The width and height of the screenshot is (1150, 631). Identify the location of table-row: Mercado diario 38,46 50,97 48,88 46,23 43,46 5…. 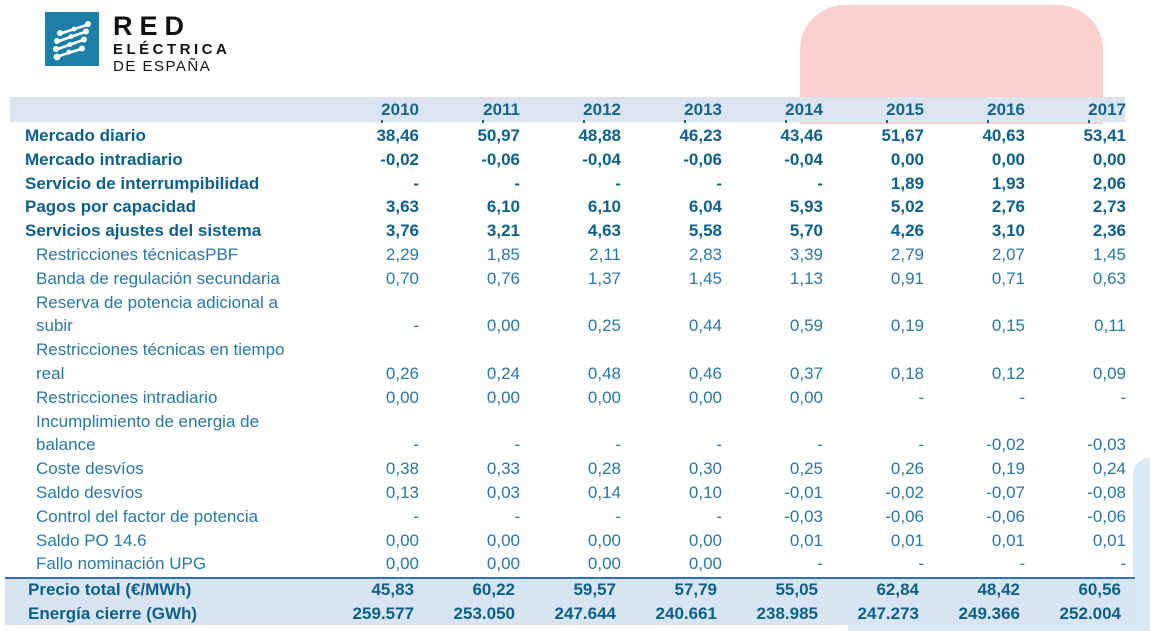
(569, 136).